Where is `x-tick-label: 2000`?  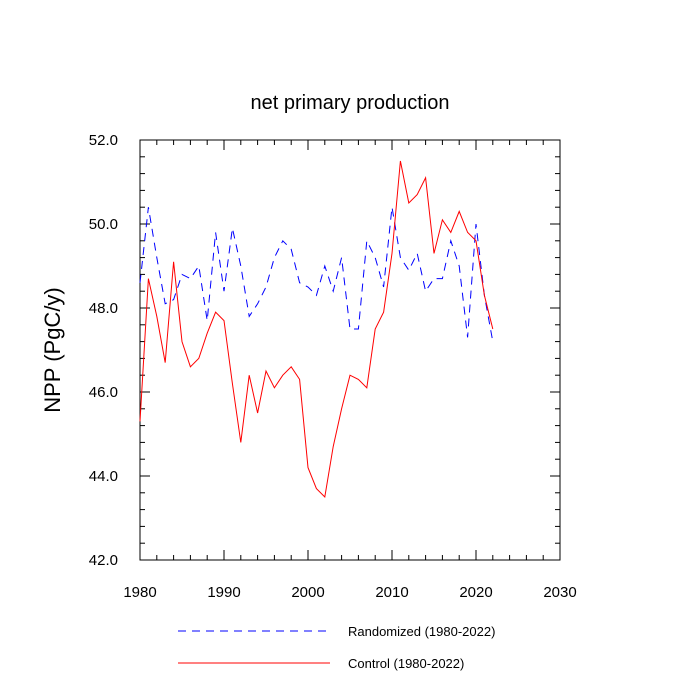
x-tick-label: 2000 is located at coordinates (307, 592).